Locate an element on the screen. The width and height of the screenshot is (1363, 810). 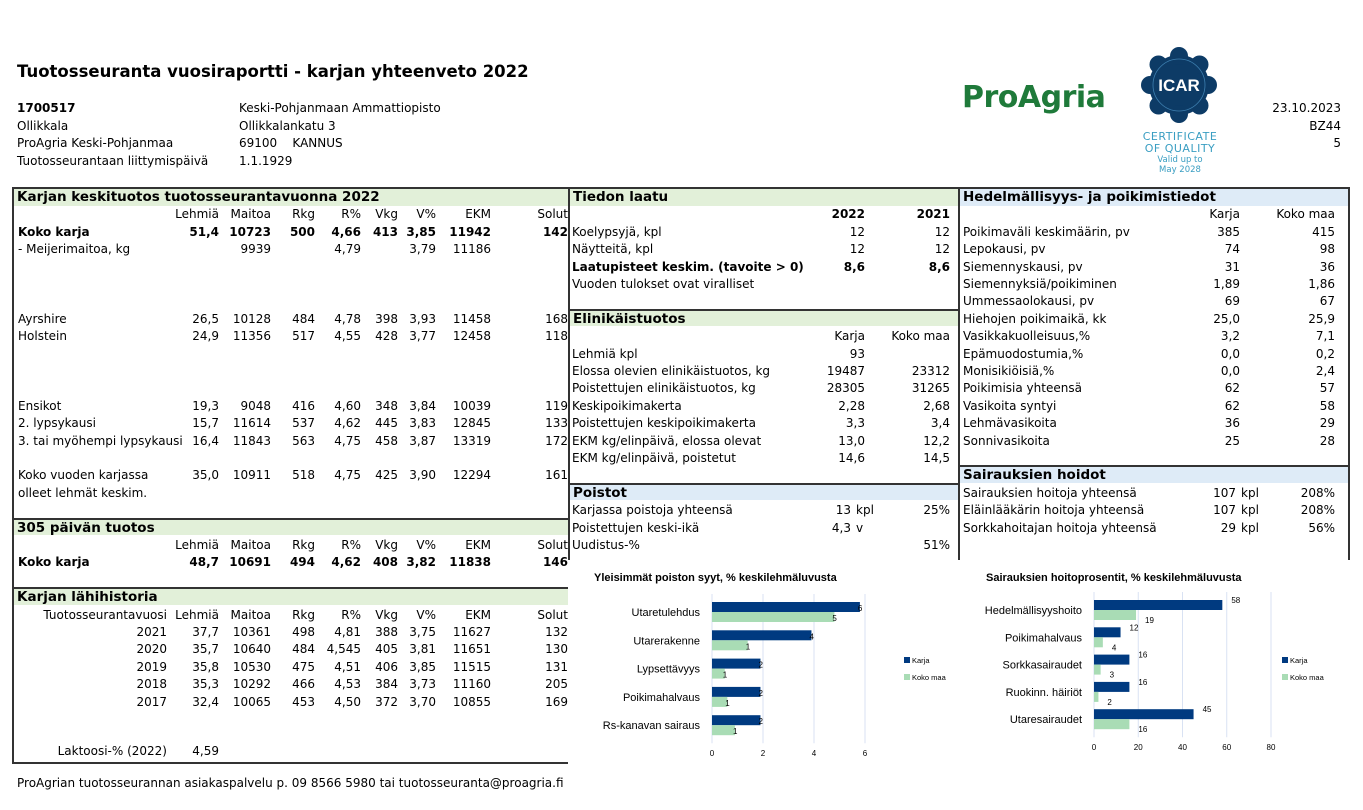
table-cell: 498 is located at coordinates (303, 632).